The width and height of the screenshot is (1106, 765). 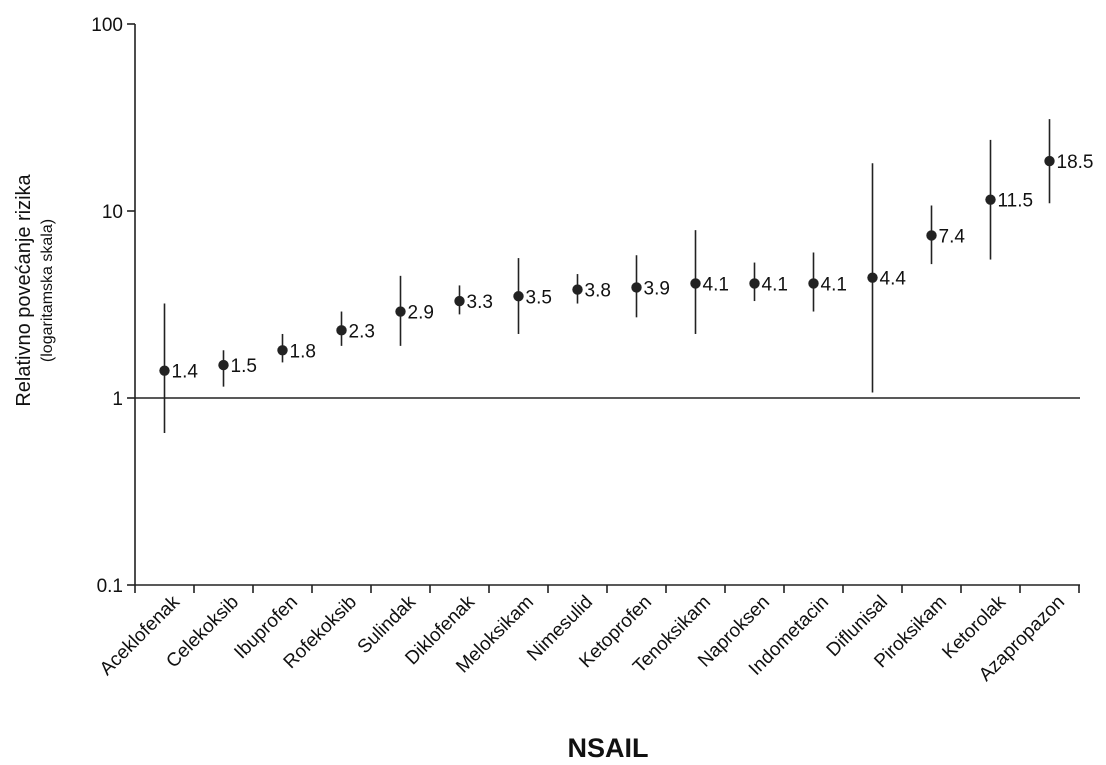 I want to click on data-label: 3.9, so click(x=657, y=288).